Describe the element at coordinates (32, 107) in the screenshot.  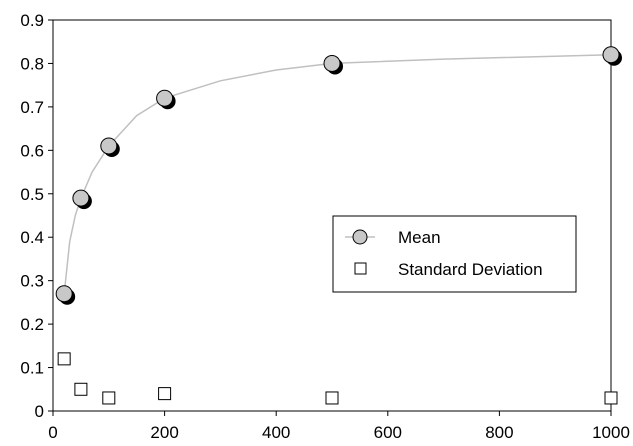
I see `y-tick-label: 0.7` at that location.